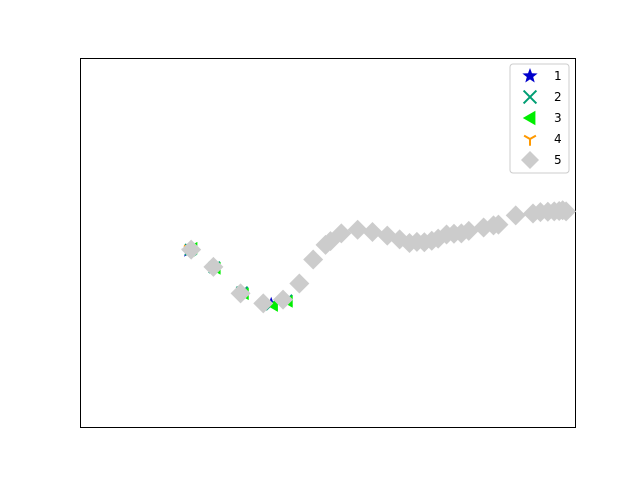 Image resolution: width=640 pixels, height=480 pixels. I want to click on legend-label-2: 2, so click(558, 97).